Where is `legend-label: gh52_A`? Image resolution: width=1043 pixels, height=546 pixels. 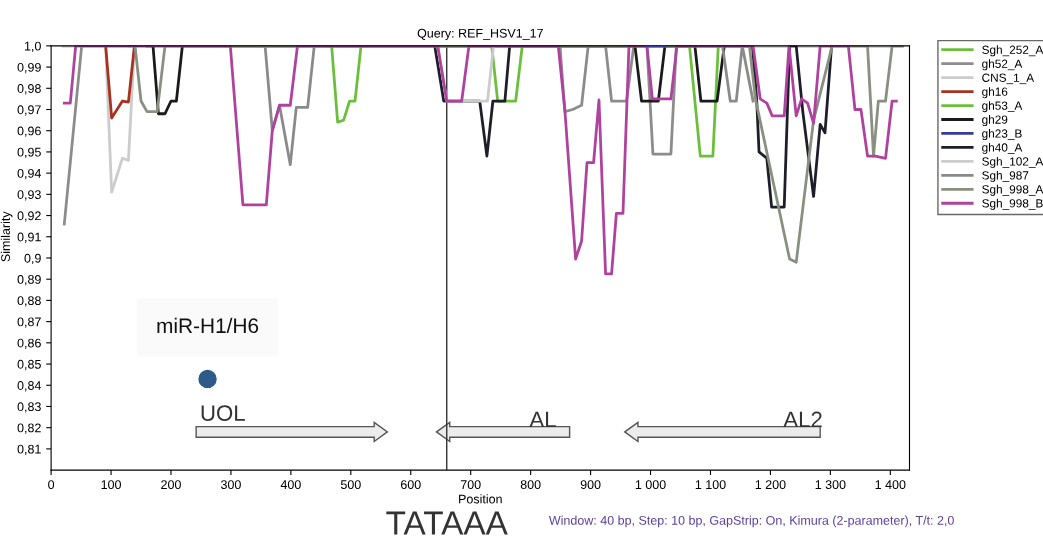
legend-label: gh52_A is located at coordinates (1002, 65).